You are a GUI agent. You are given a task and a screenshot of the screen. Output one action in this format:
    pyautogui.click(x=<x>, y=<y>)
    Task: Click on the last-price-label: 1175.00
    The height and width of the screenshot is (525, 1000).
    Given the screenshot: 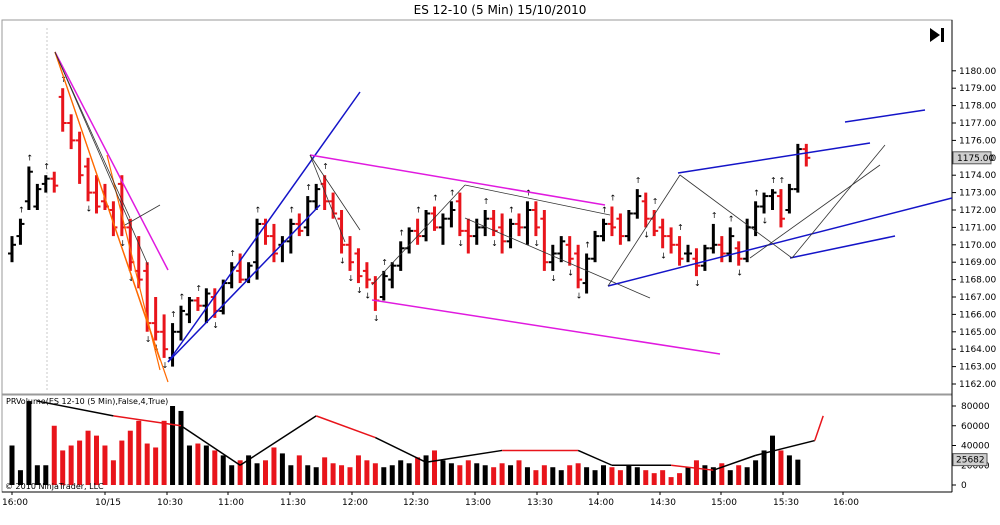 What is the action you would take?
    pyautogui.click(x=975, y=159)
    